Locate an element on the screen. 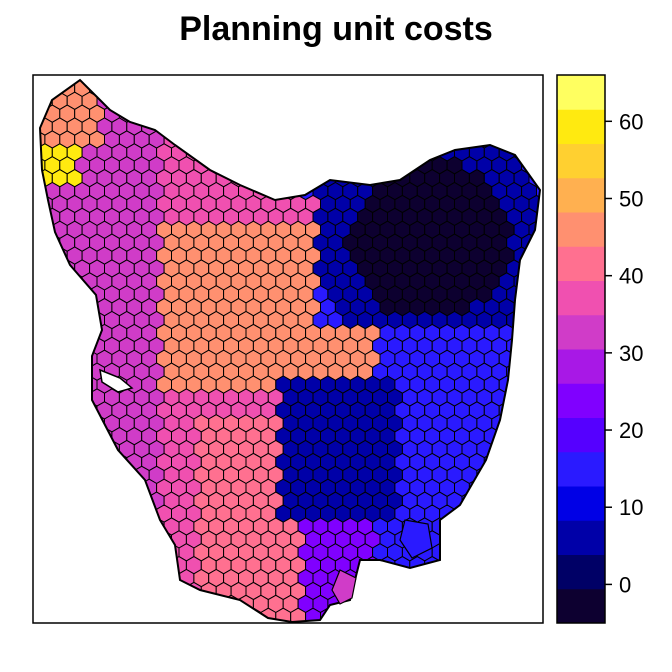 This screenshot has width=672, height=672. legend-frame is located at coordinates (581, 349).